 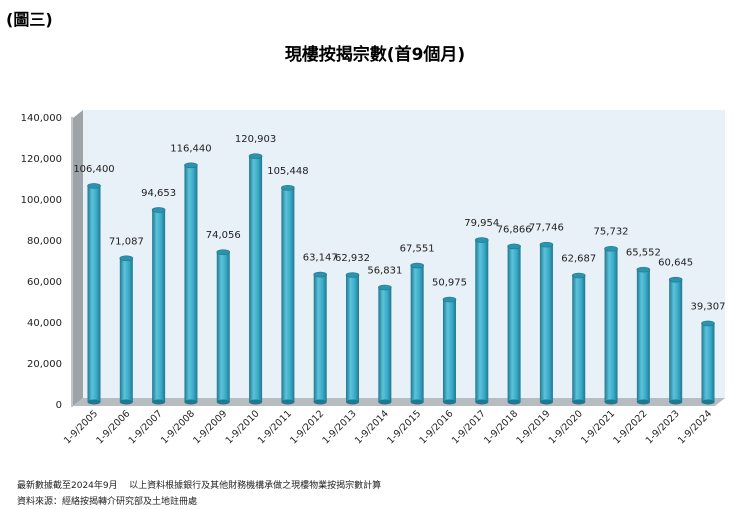 I want to click on x-tick-label: 1-9/2010, so click(x=243, y=427).